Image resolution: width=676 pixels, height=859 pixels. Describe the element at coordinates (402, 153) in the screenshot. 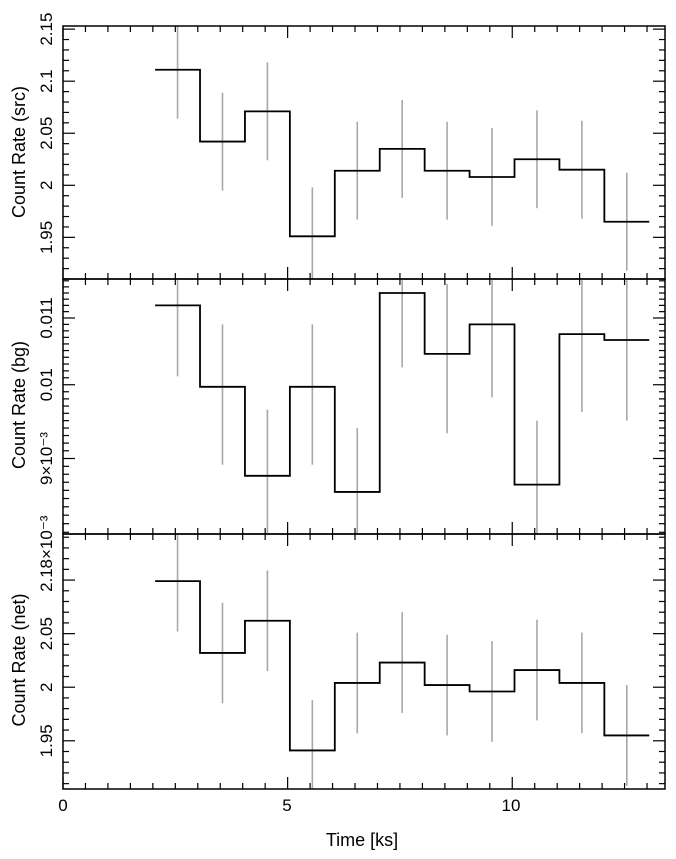

I see `step-line-src` at that location.